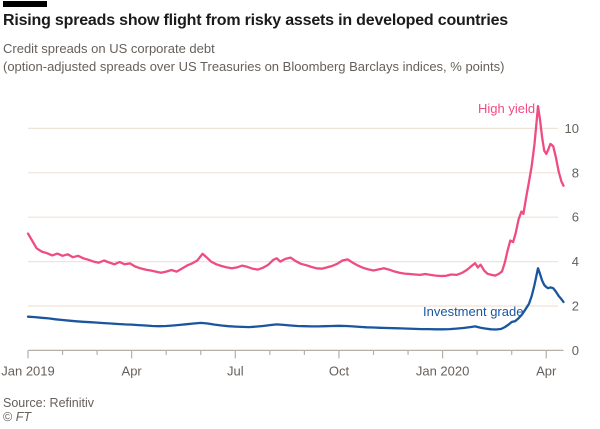 The height and width of the screenshot is (429, 600). Describe the element at coordinates (109, 48) in the screenshot. I see `chart-subtitle: Credit spreads on US corporate debt` at that location.